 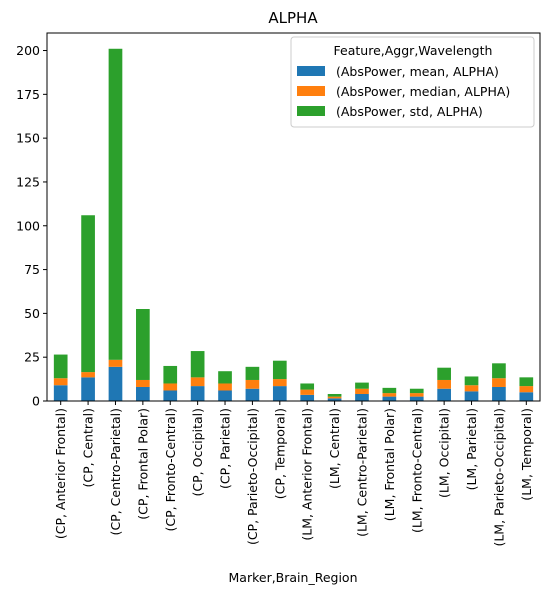 What do you see at coordinates (417, 71) in the screenshot?
I see `legend-label-1: (AbsPower, mean, ALPHA)` at bounding box center [417, 71].